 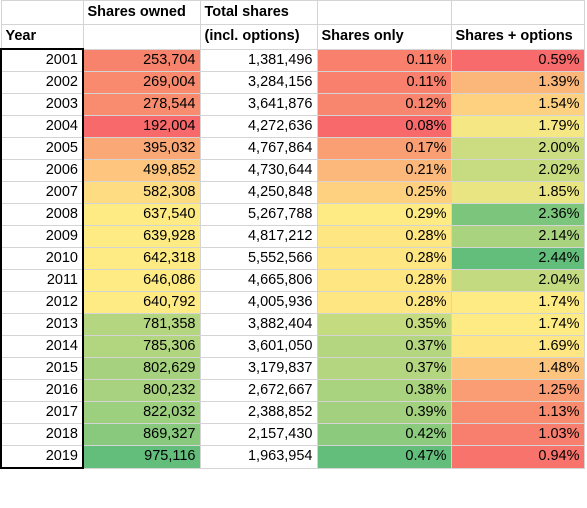 What do you see at coordinates (141, 170) in the screenshot?
I see `shares-owned-cell: 499,852` at bounding box center [141, 170].